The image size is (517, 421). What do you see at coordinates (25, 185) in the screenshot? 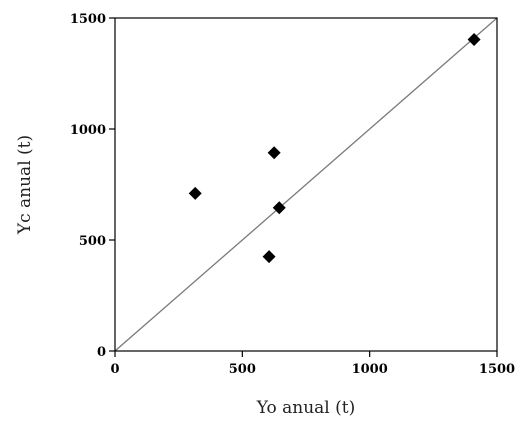
I see `y-axis-label: Yc anual (t)` at bounding box center [25, 185].